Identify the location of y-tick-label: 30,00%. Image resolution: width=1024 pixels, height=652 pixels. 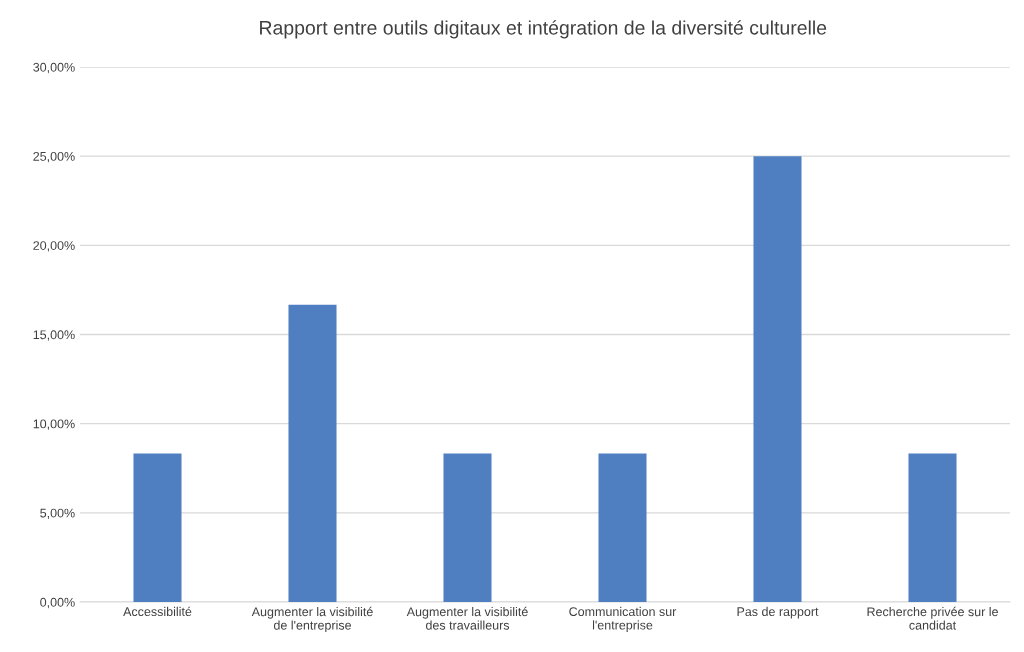
(54, 68).